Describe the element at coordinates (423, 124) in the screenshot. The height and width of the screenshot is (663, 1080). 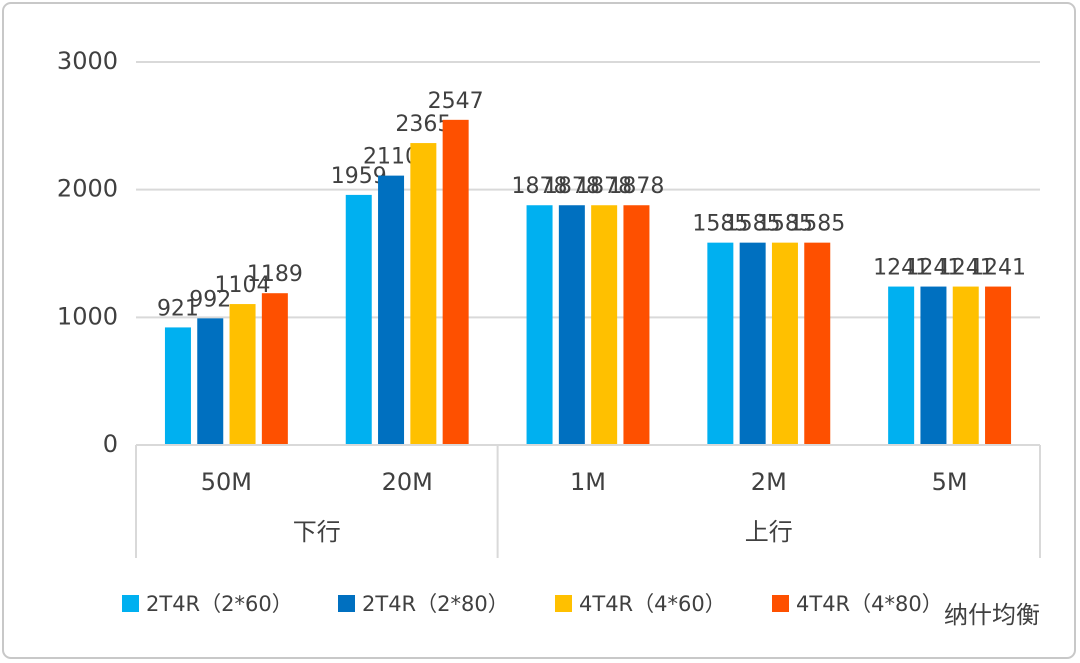
I see `value-label: 2365` at that location.